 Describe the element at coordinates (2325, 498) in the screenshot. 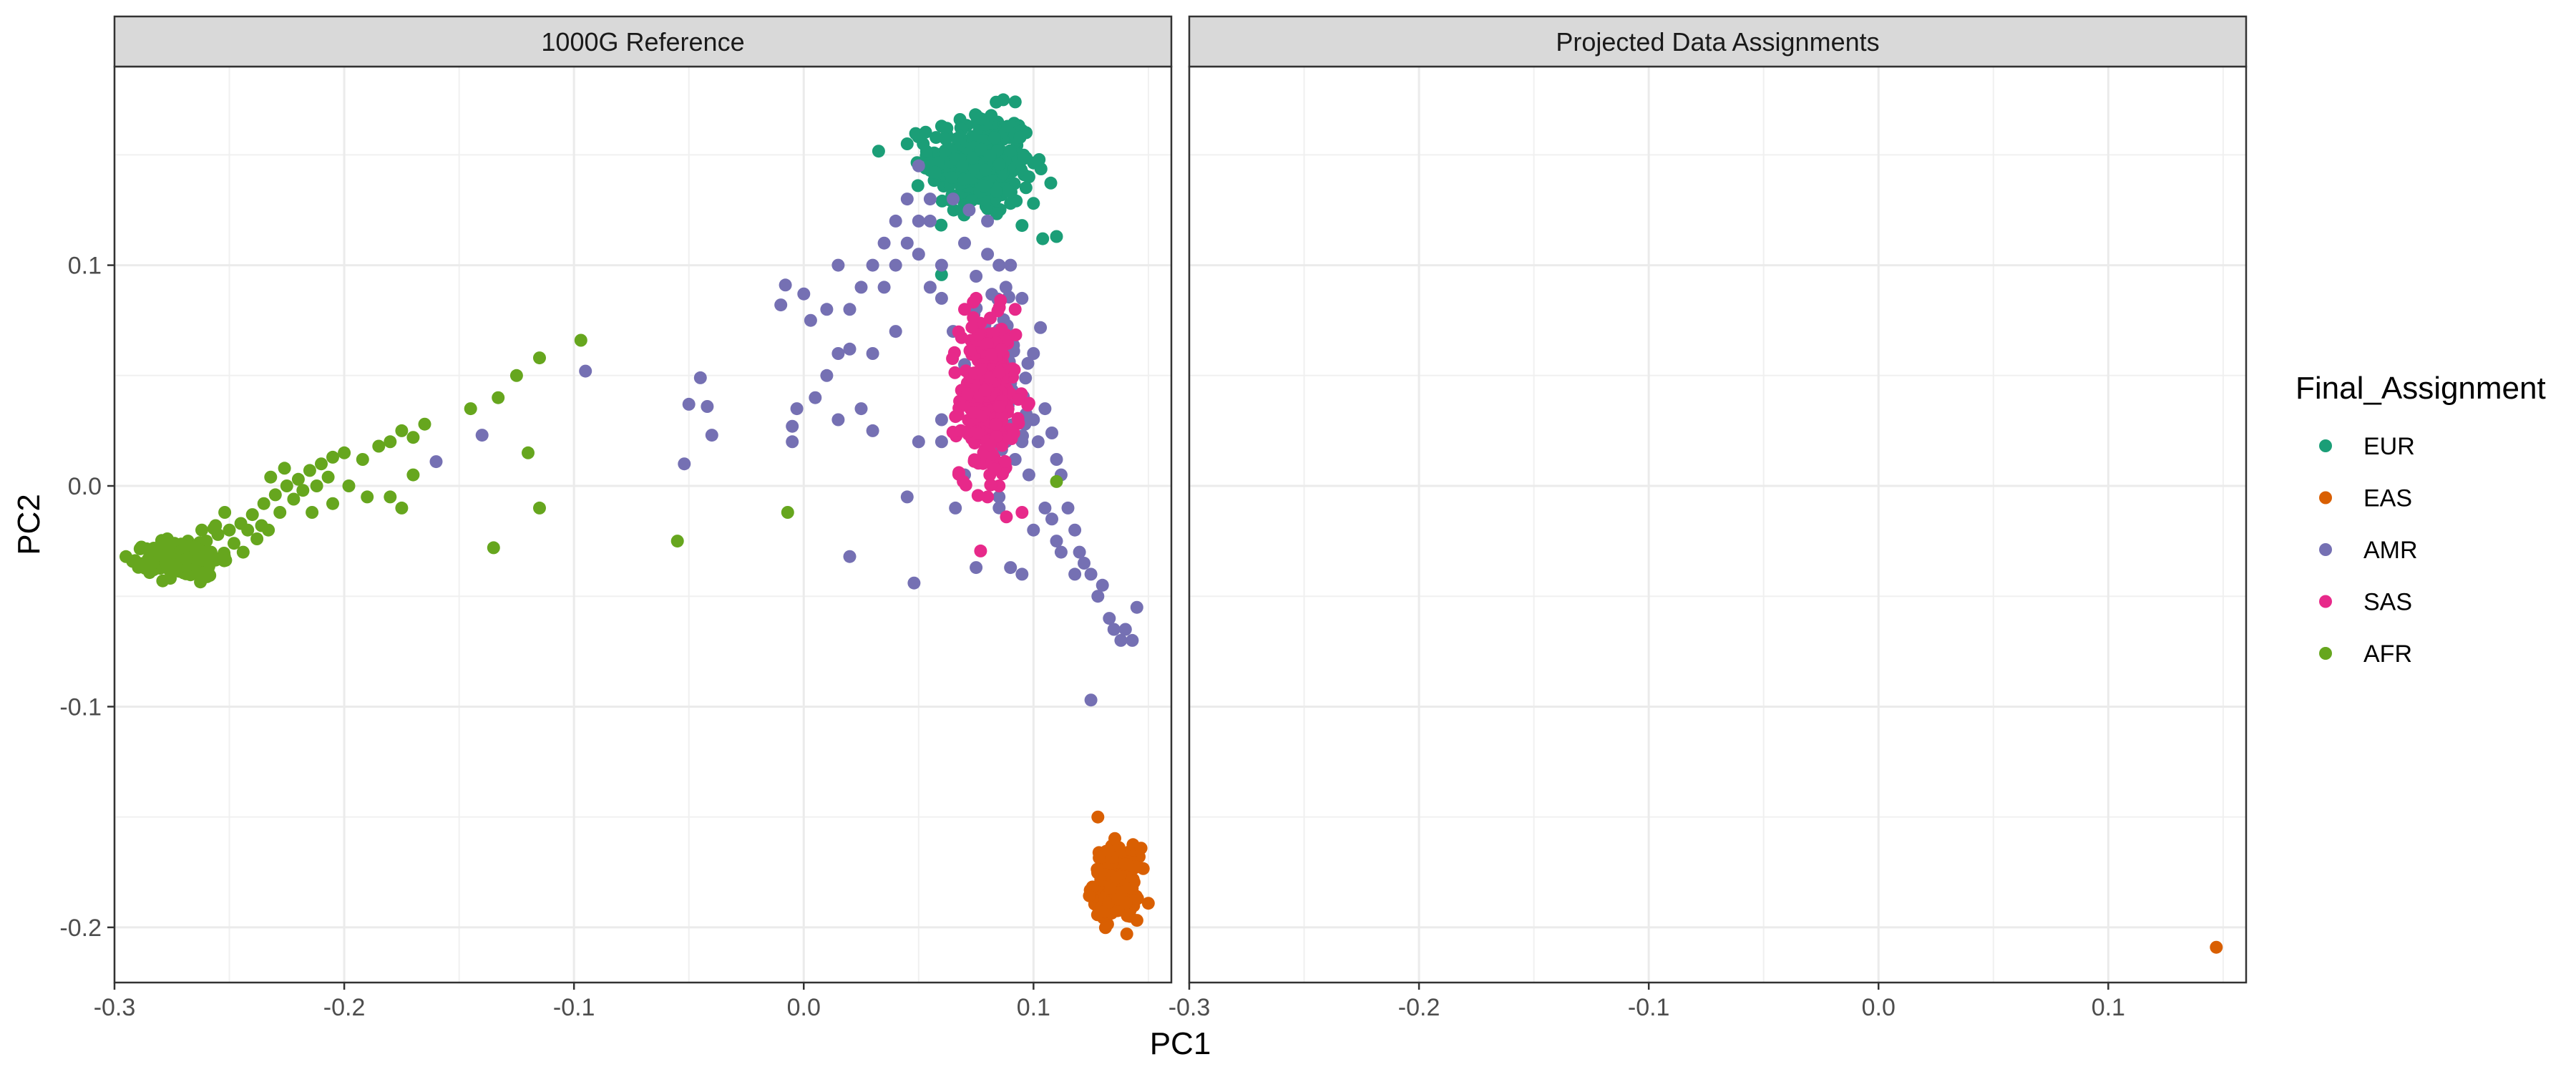

I see `legend-key-eas` at that location.